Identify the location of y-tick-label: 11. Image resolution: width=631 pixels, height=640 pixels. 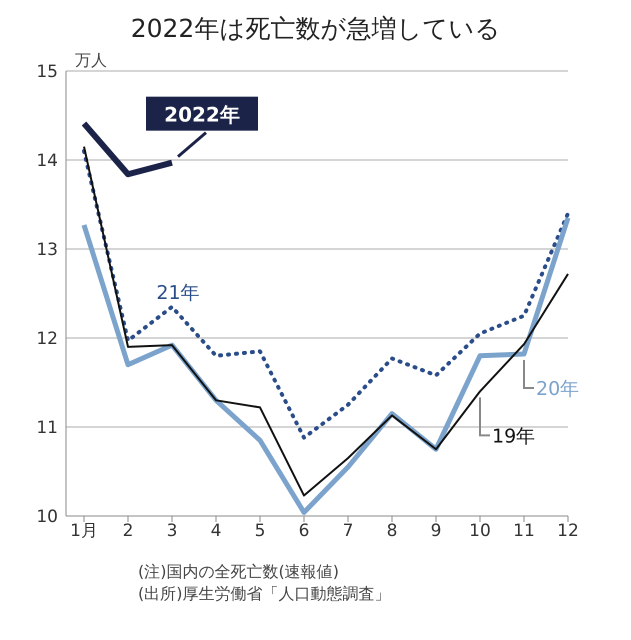
(47, 428).